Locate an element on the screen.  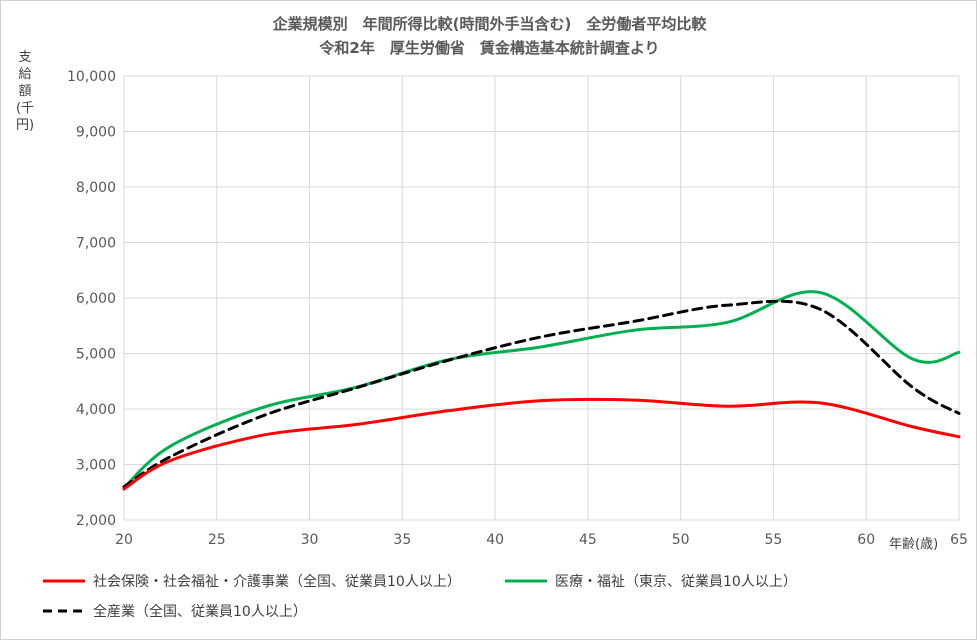
y-tick-label: 6,000 is located at coordinates (96, 299).